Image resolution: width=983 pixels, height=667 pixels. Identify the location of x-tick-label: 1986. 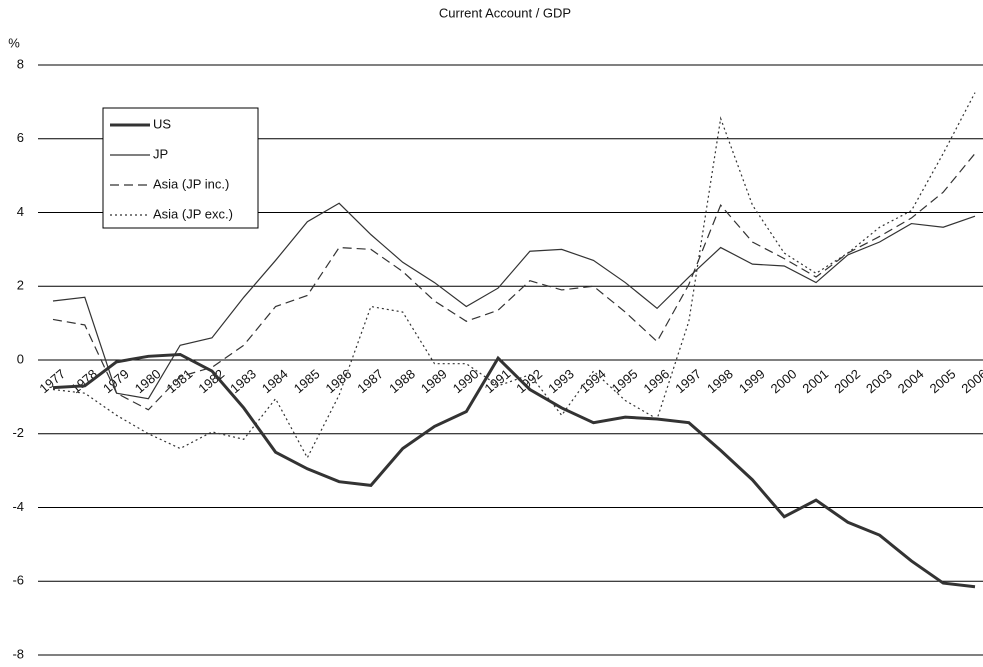
(339, 381).